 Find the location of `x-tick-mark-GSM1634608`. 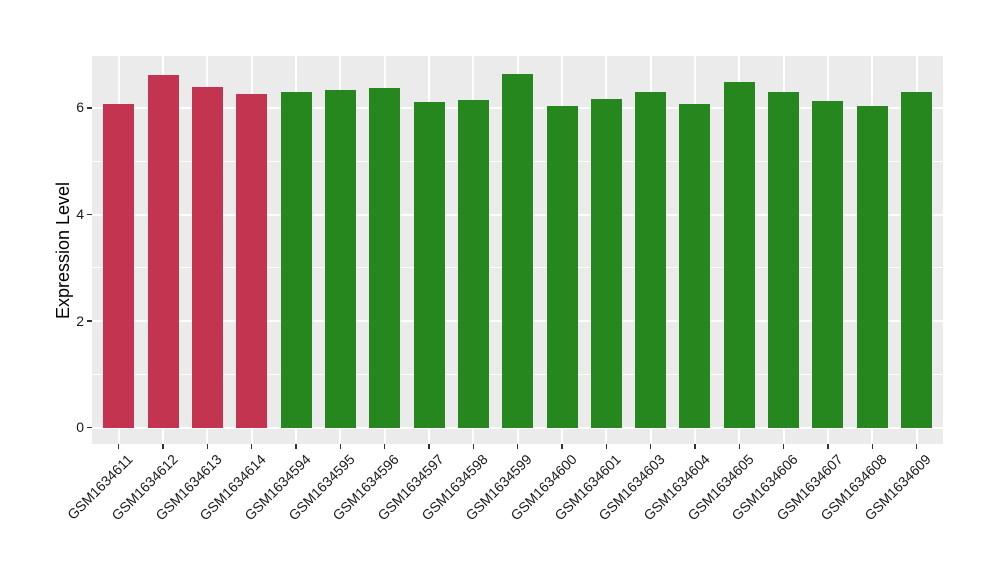

x-tick-mark-GSM1634608 is located at coordinates (872, 446).